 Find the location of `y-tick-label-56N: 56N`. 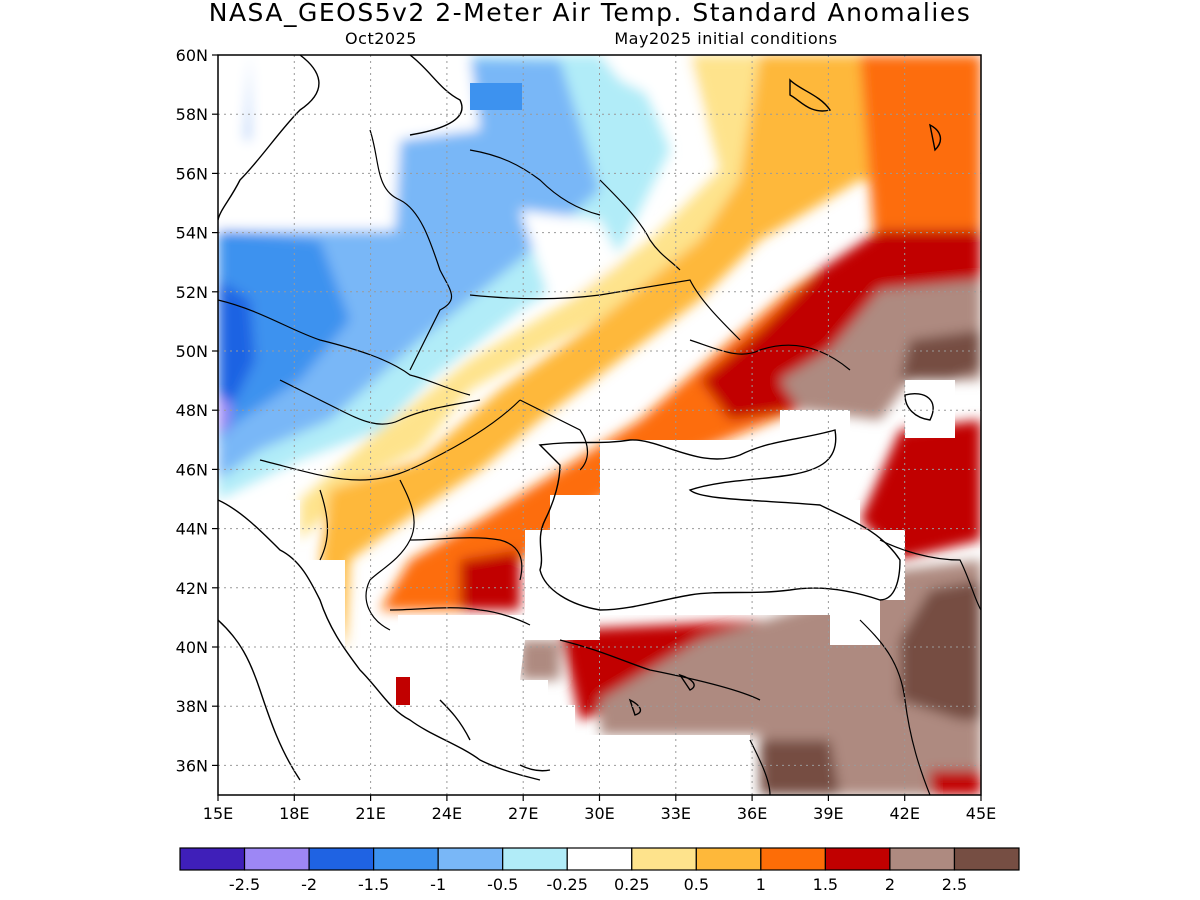

y-tick-label-56N: 56N is located at coordinates (192, 173).